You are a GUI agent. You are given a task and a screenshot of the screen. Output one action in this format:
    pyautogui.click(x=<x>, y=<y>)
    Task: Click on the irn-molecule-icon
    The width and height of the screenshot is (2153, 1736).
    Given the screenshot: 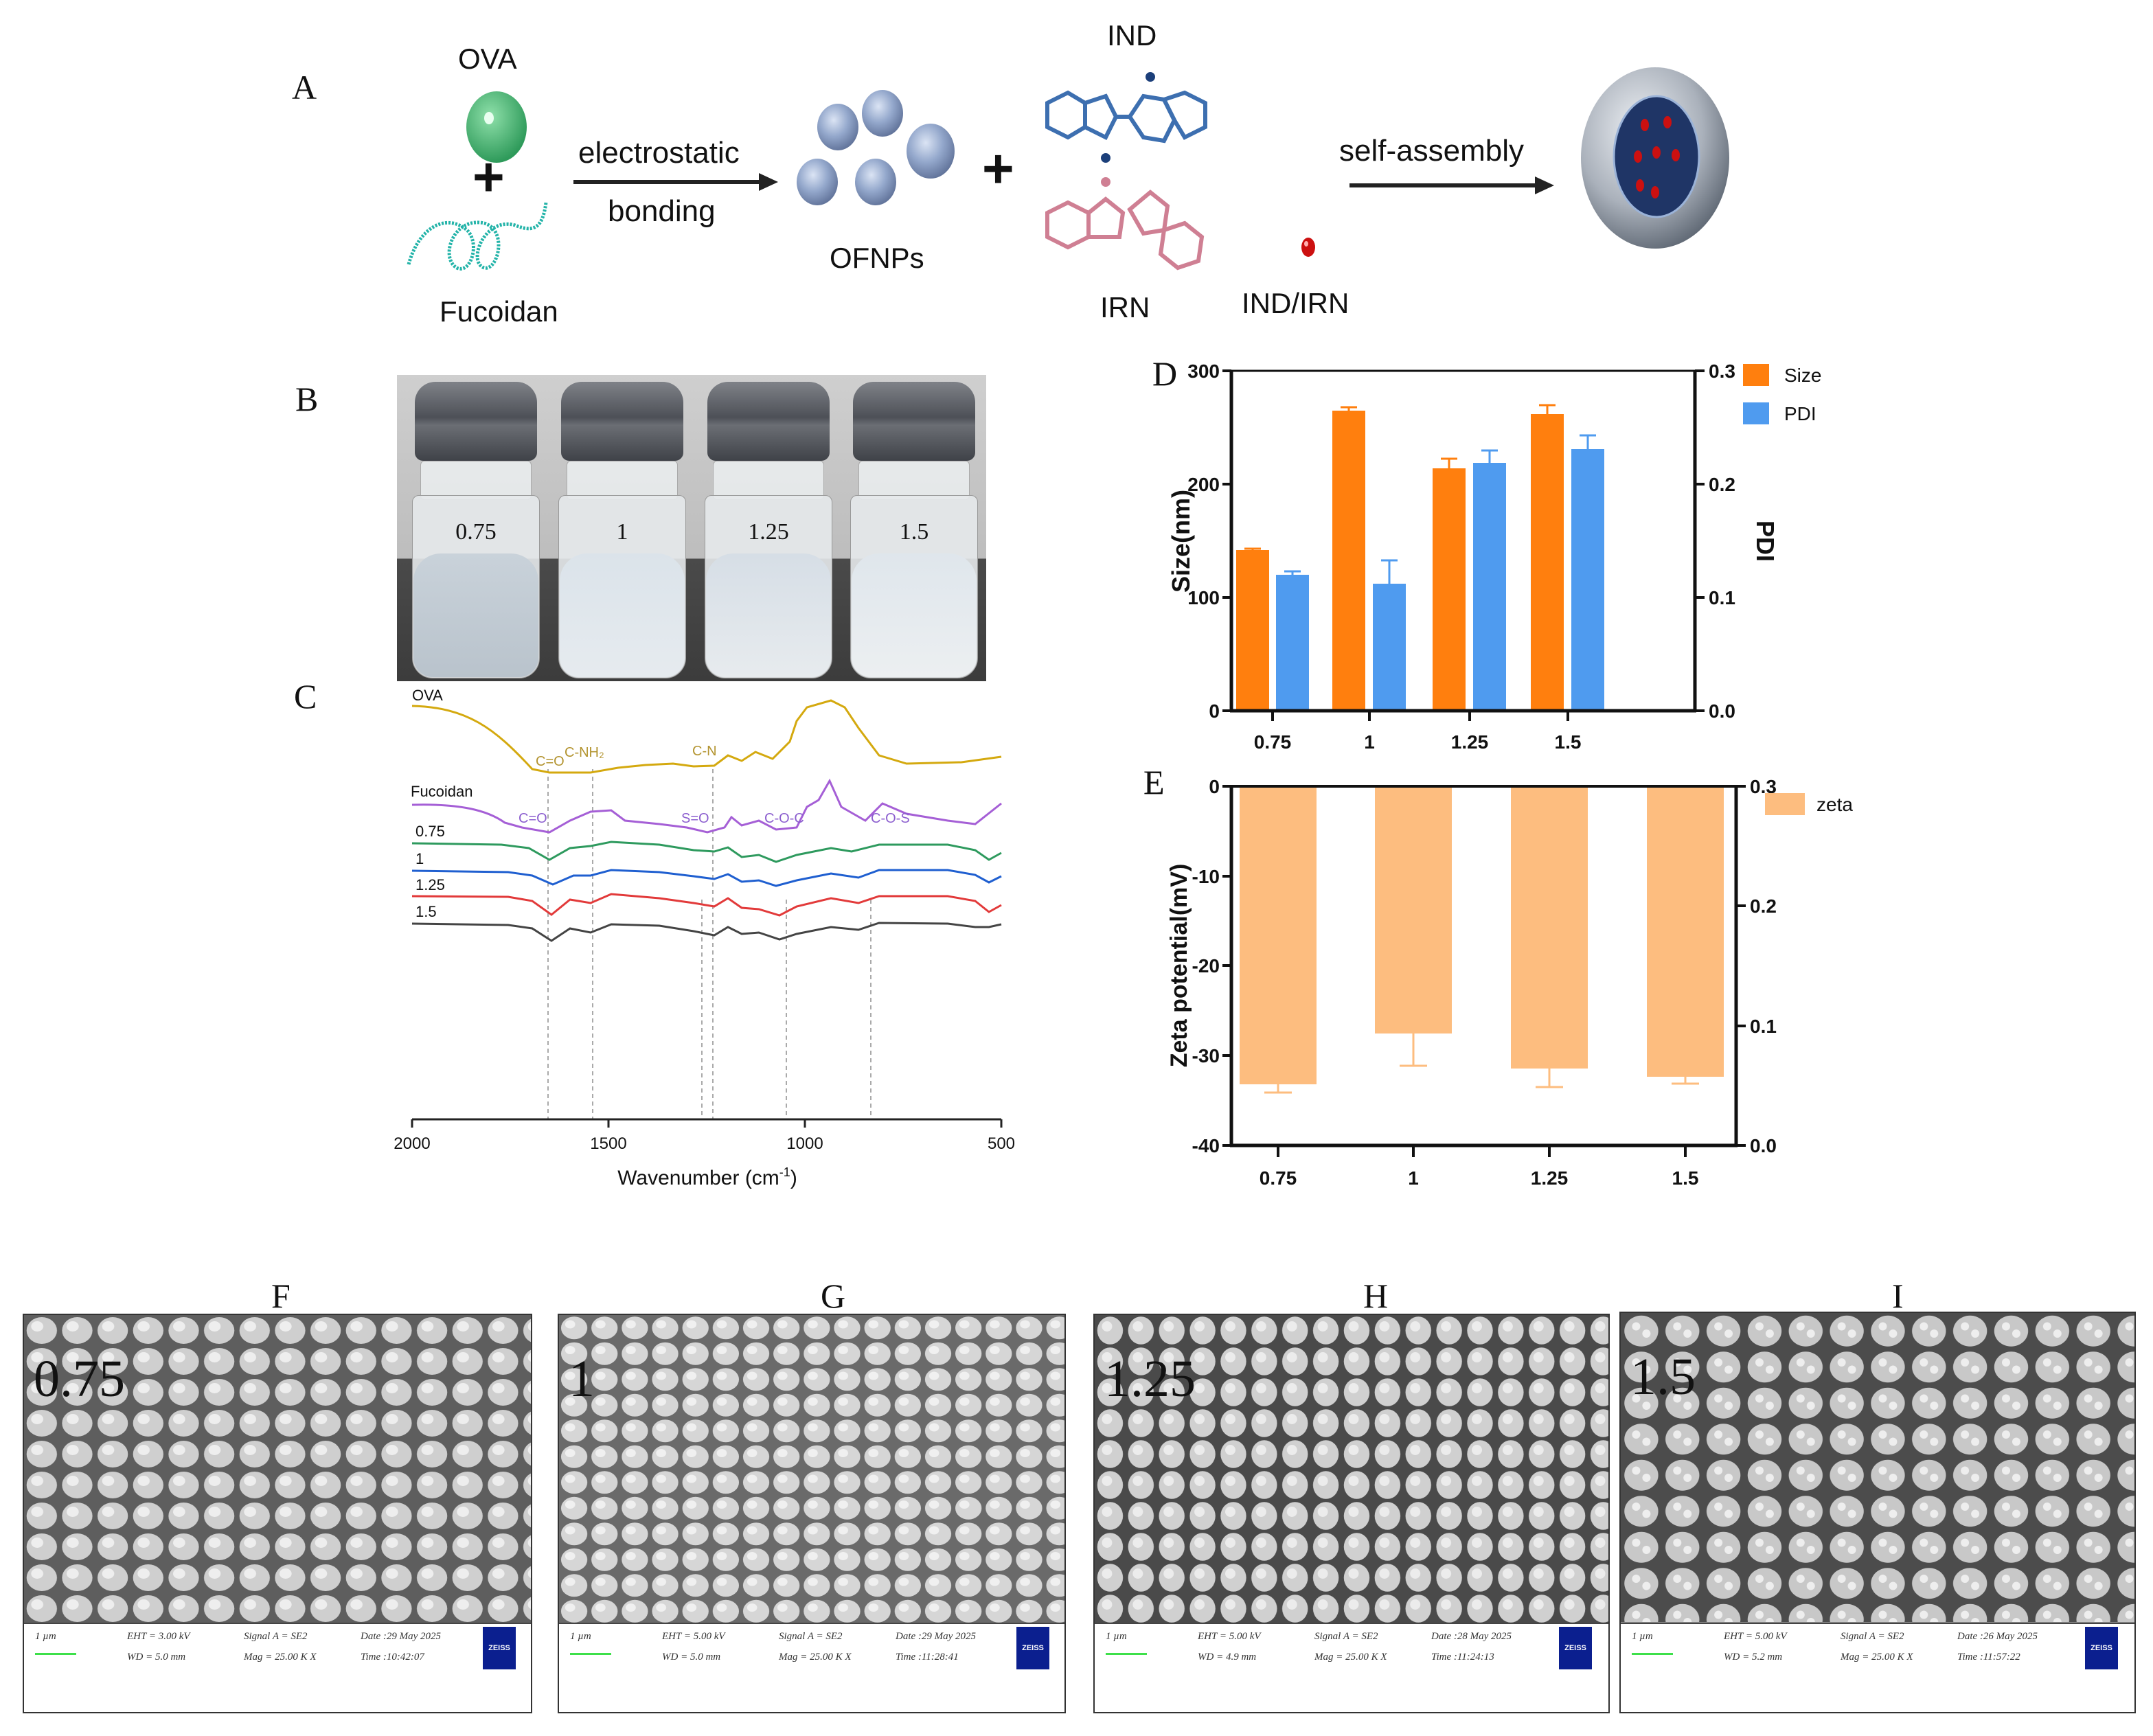 What is the action you would take?
    pyautogui.click(x=1125, y=224)
    